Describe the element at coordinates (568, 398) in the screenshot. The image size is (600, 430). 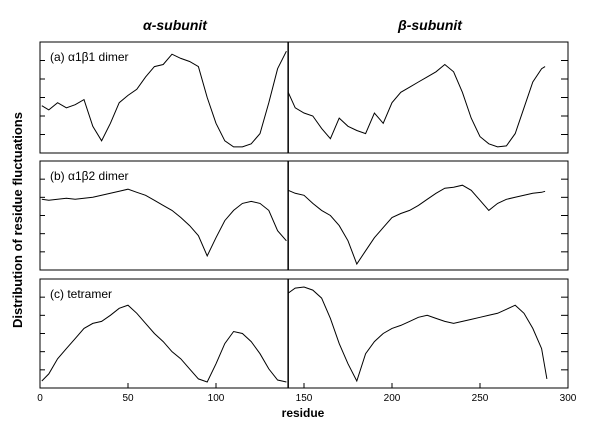
I see `x-tick-label: 300` at that location.